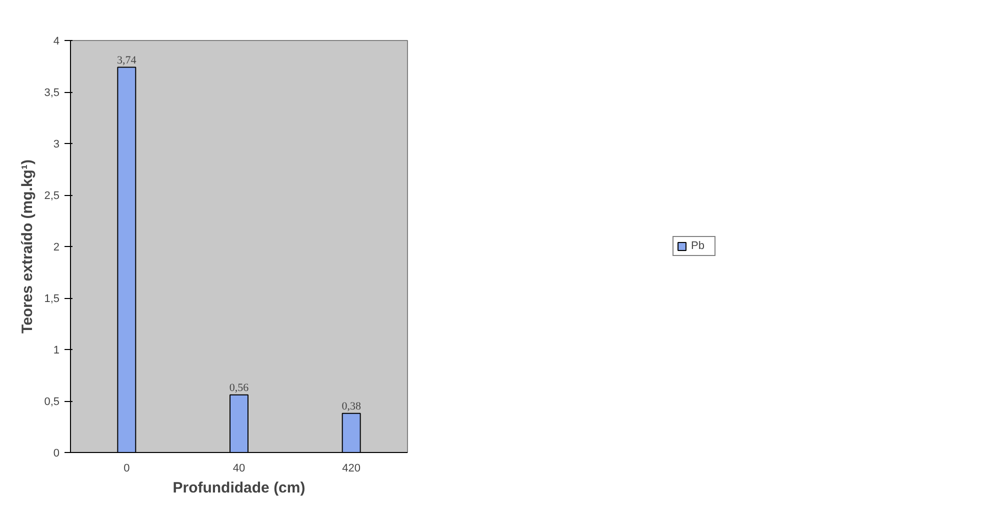 The height and width of the screenshot is (530, 988). I want to click on y-tick-label: 1,5, so click(52, 299).